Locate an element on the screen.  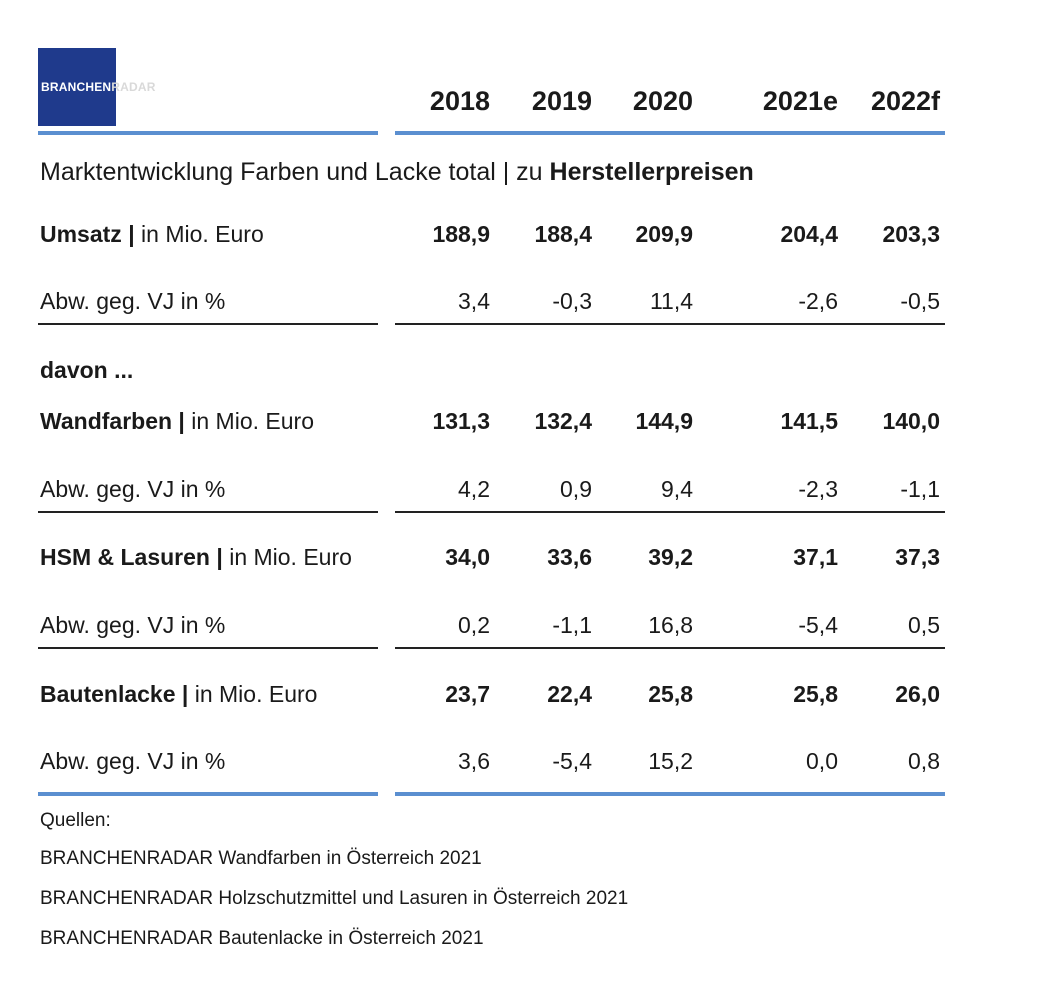
cell-hsm-2020: 39,2 is located at coordinates (670, 557).